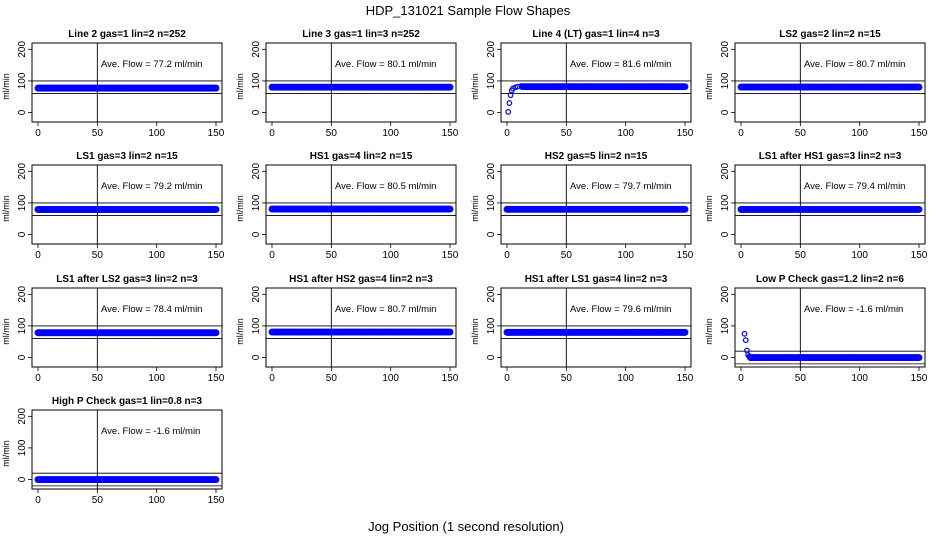 The width and height of the screenshot is (936, 540). What do you see at coordinates (854, 186) in the screenshot?
I see `average-flow-label: Ave. Flow = 79.4 ml/min` at bounding box center [854, 186].